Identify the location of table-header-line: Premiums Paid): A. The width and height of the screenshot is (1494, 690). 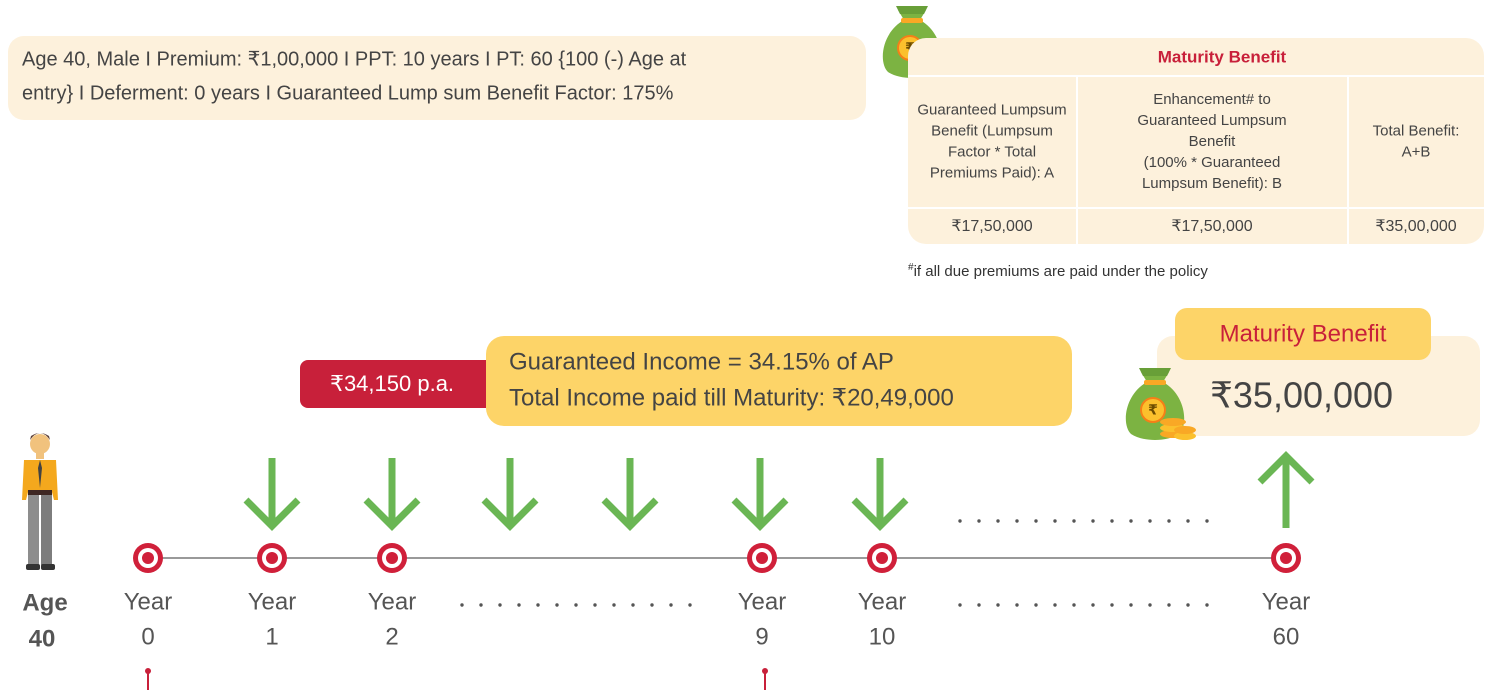
(992, 172).